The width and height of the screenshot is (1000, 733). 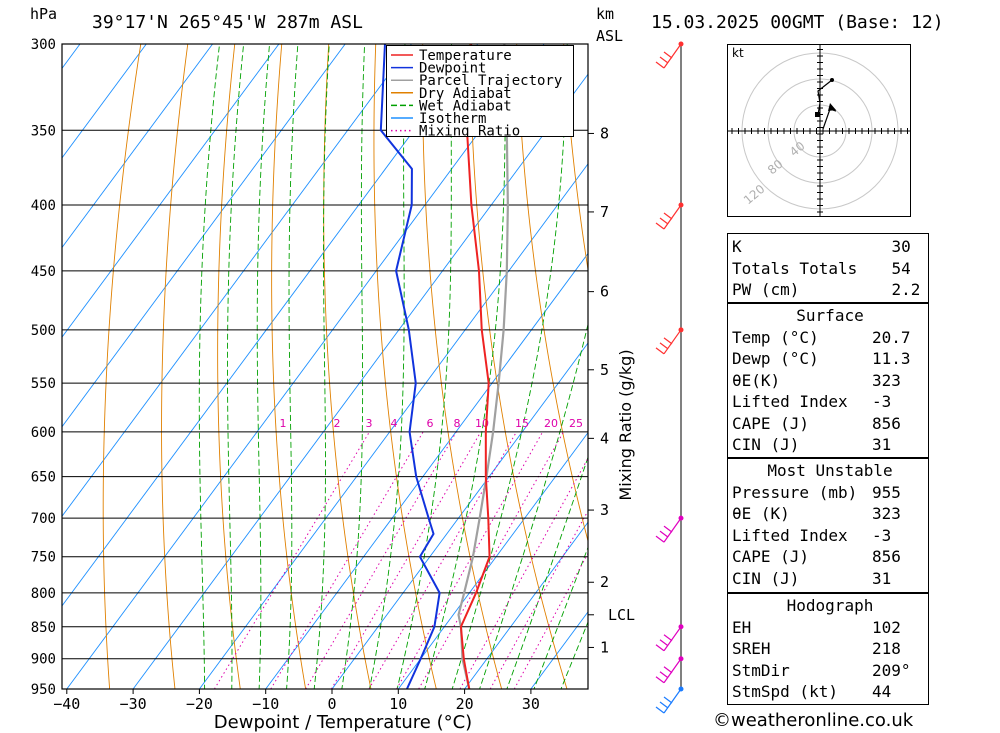 I want to click on index-row-pw: PW (cm) 2.2, so click(x=828, y=290).